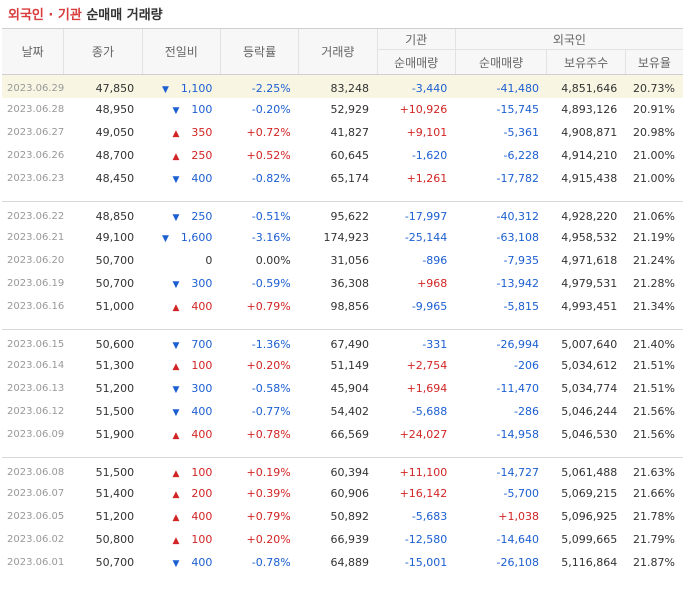 This screenshot has width=689, height=592. I want to click on cell-volume: 95,622, so click(350, 216).